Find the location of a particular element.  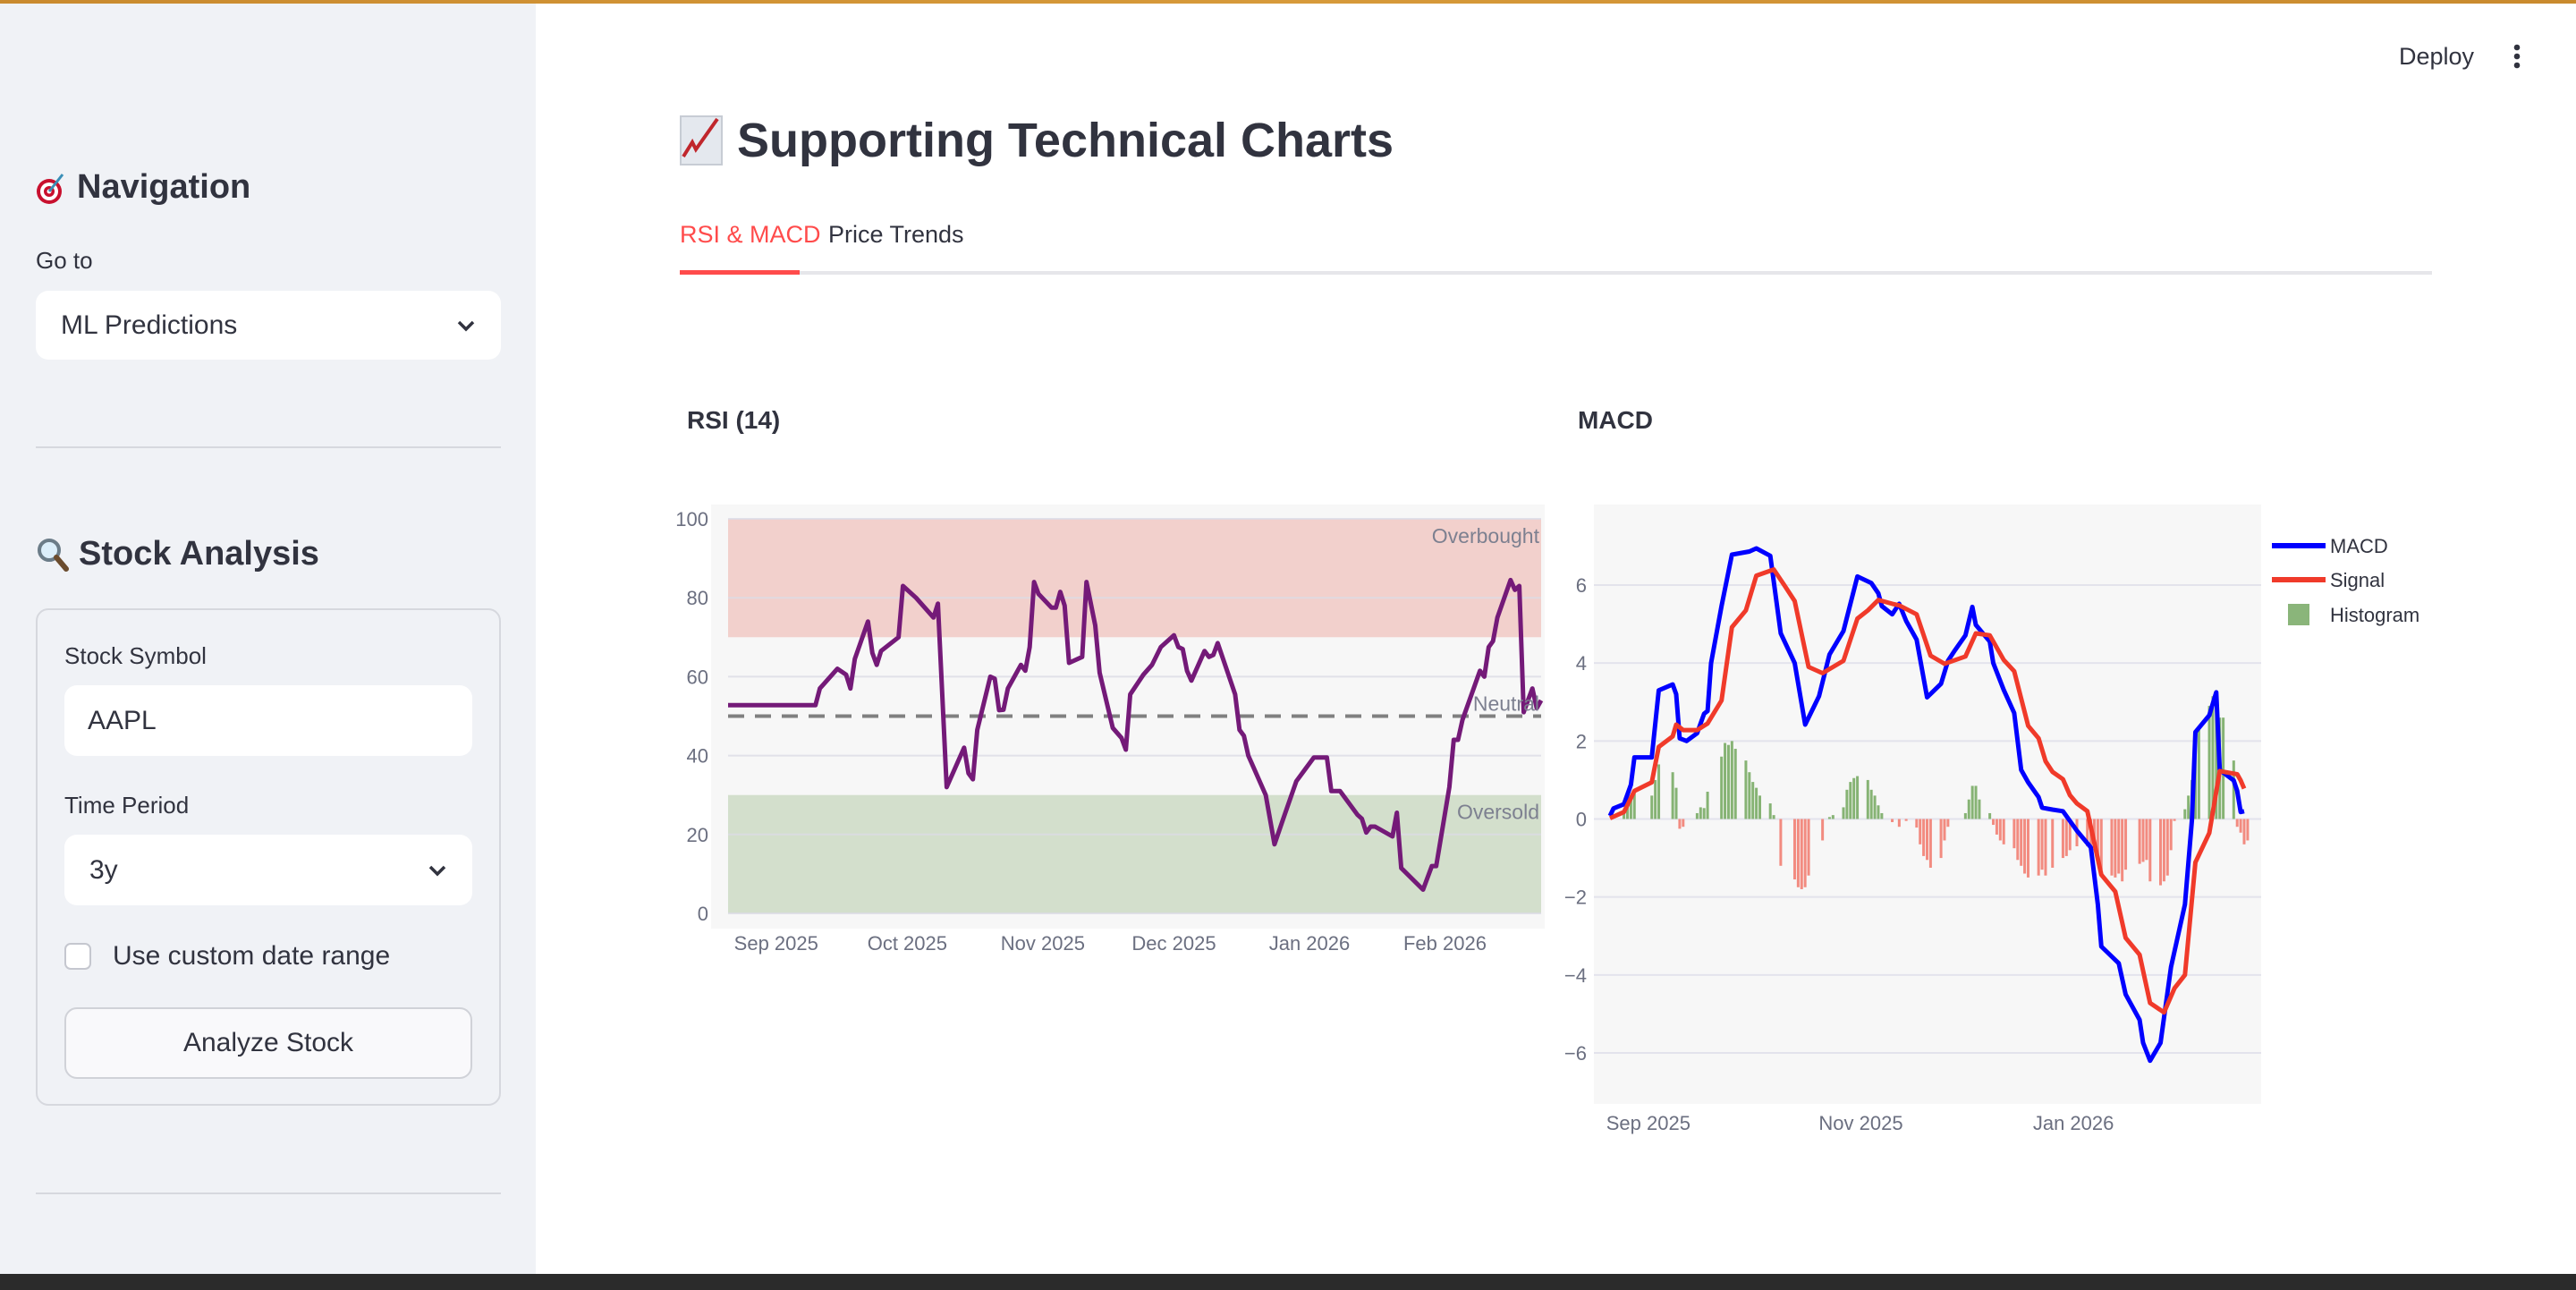

tab-rsi-macd: RSI & MACD is located at coordinates (750, 234).